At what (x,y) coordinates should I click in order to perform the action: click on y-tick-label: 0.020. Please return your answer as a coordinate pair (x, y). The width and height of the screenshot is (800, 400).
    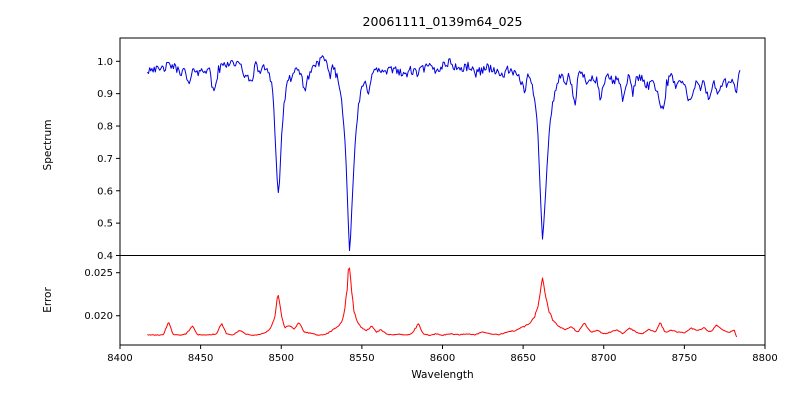
    Looking at the image, I should click on (98, 316).